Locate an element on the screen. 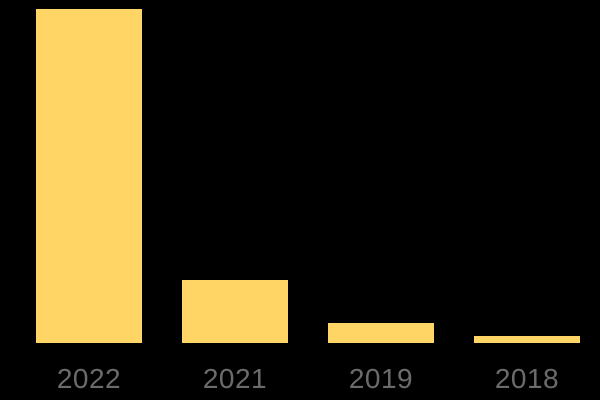 This screenshot has width=600, height=400. x-axis-label-2018: 2018 is located at coordinates (527, 378).